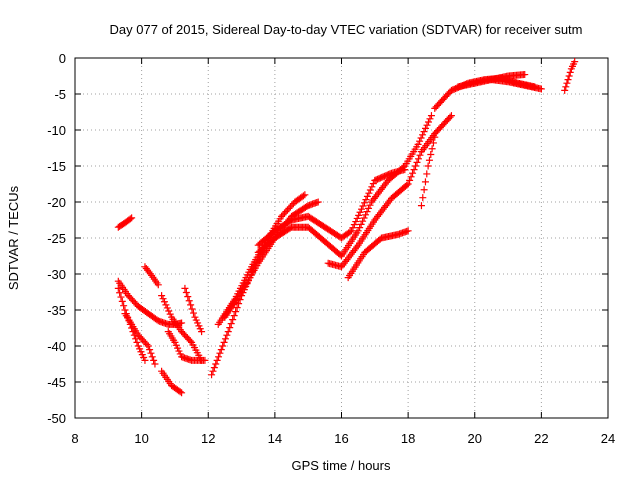  I want to click on series-track-i, so click(193, 310).